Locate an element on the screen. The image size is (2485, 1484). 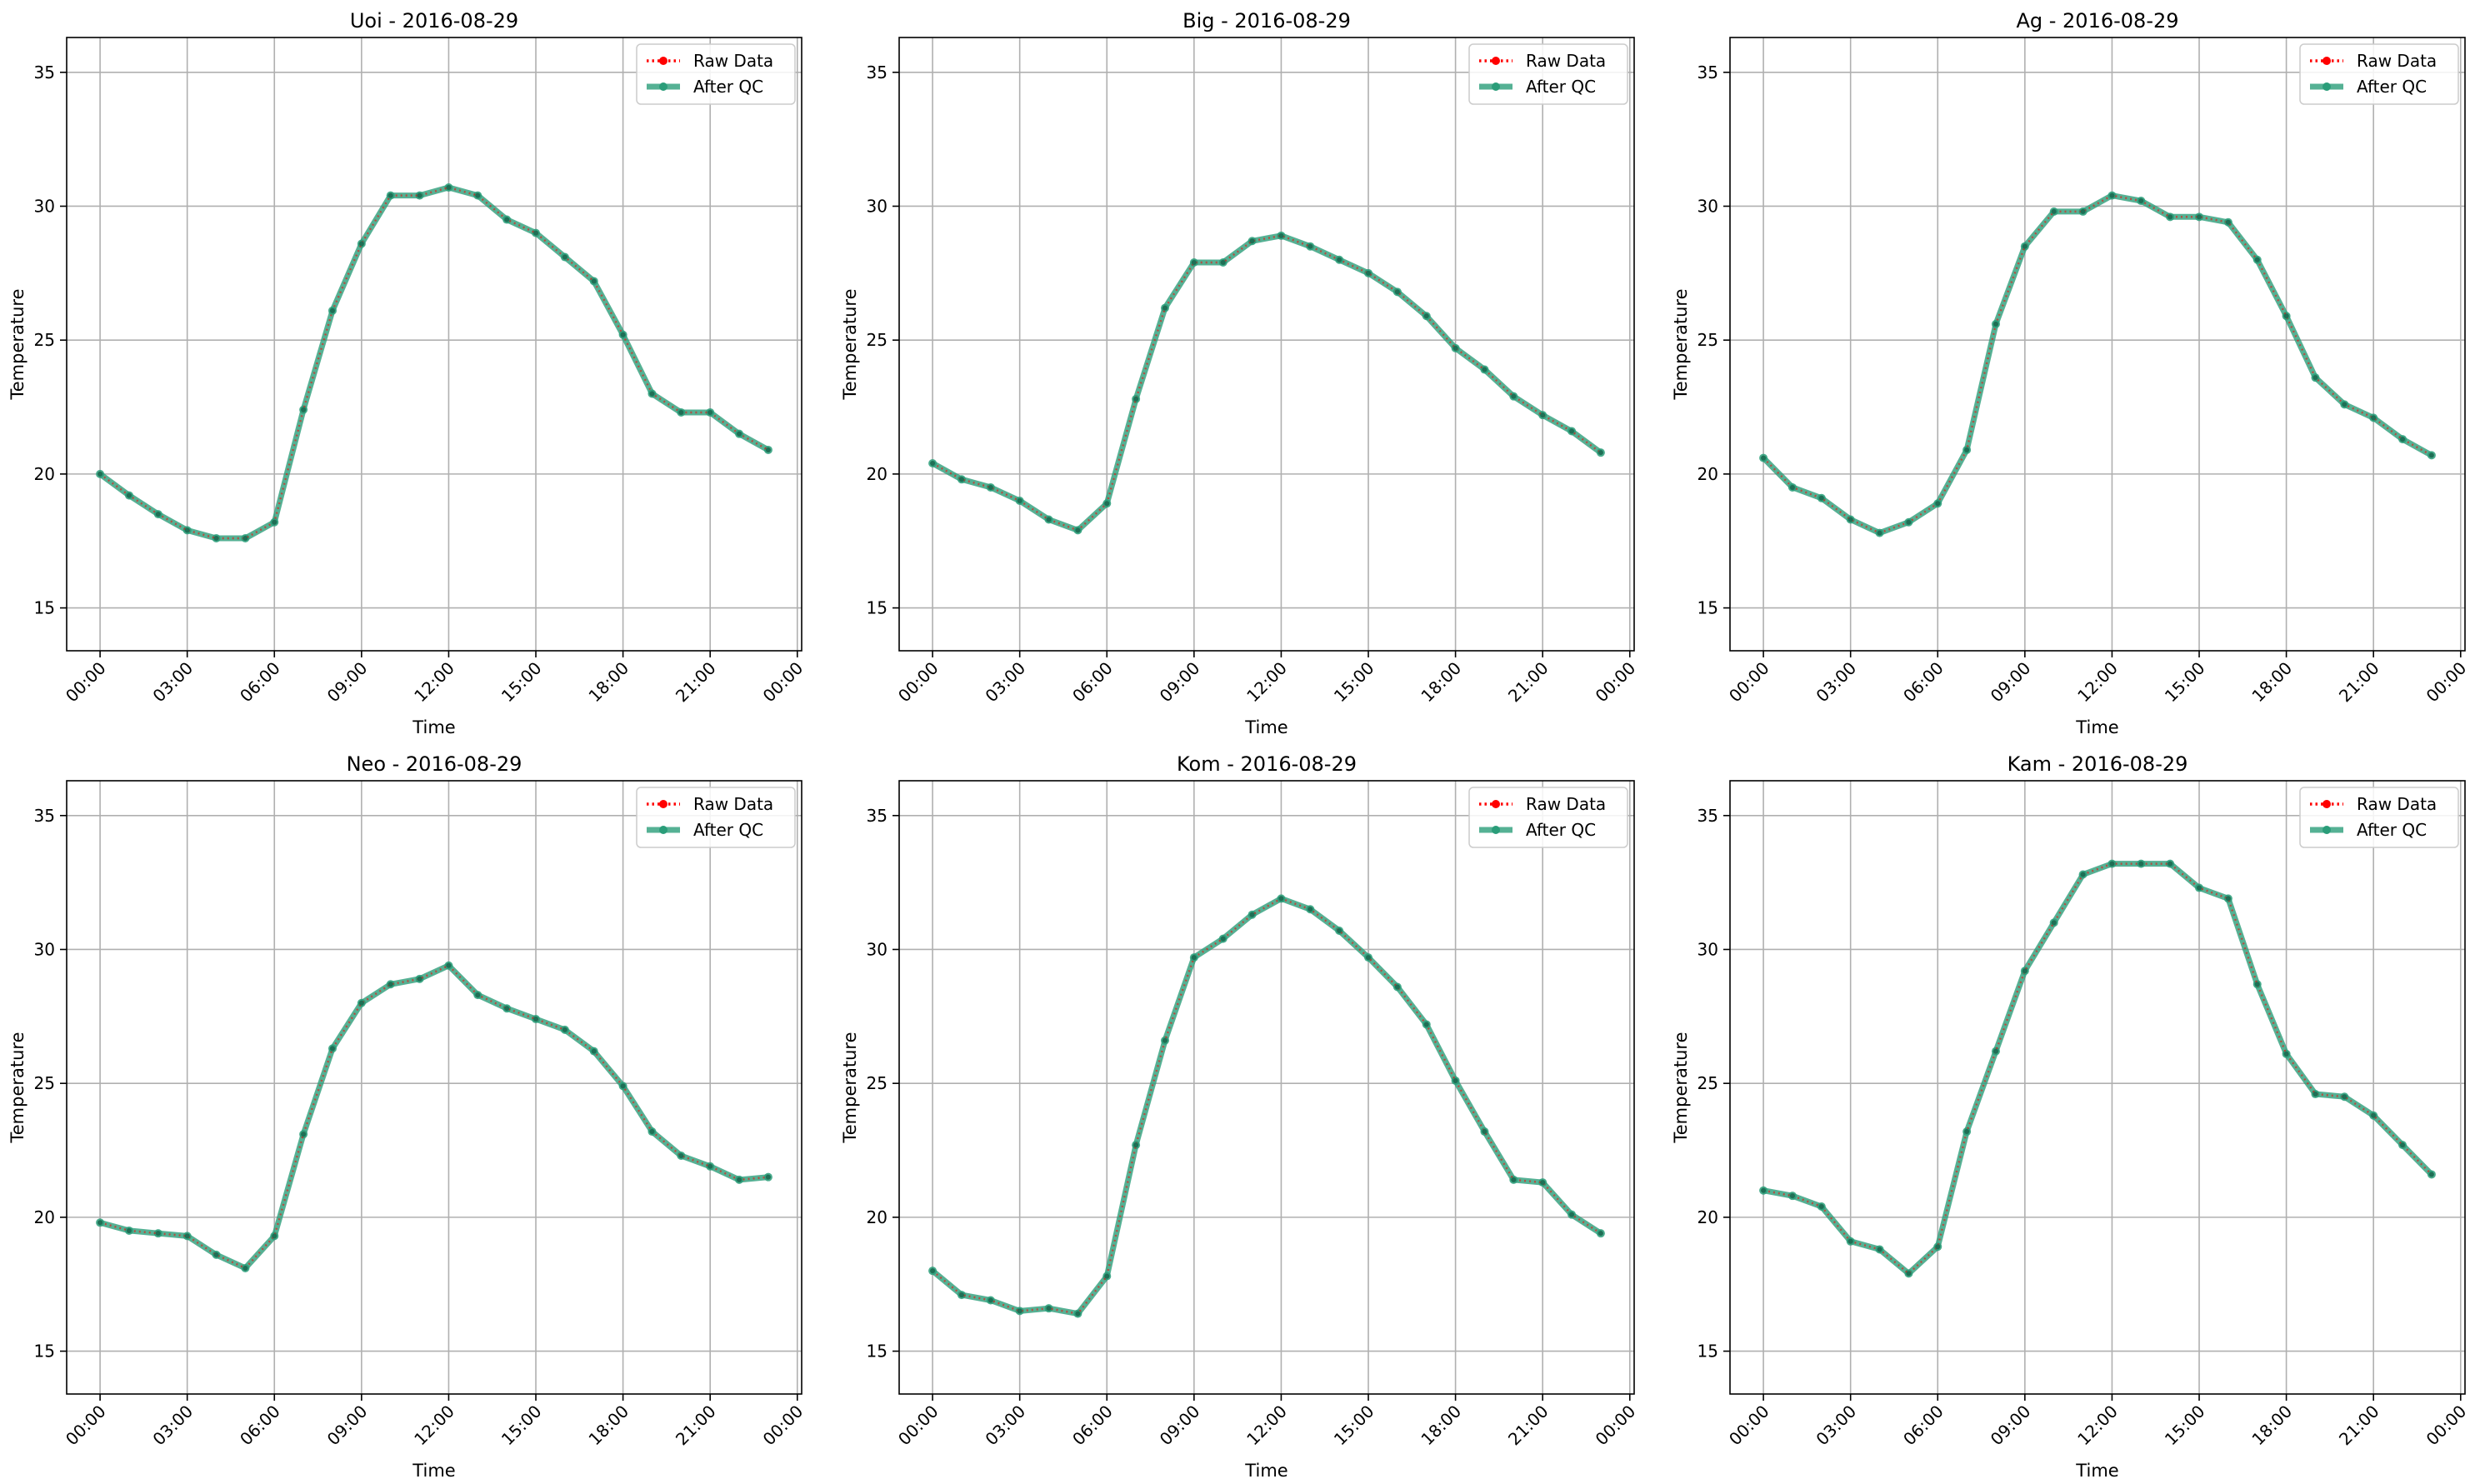
y-axis-label: Temperature is located at coordinates (850, 344).